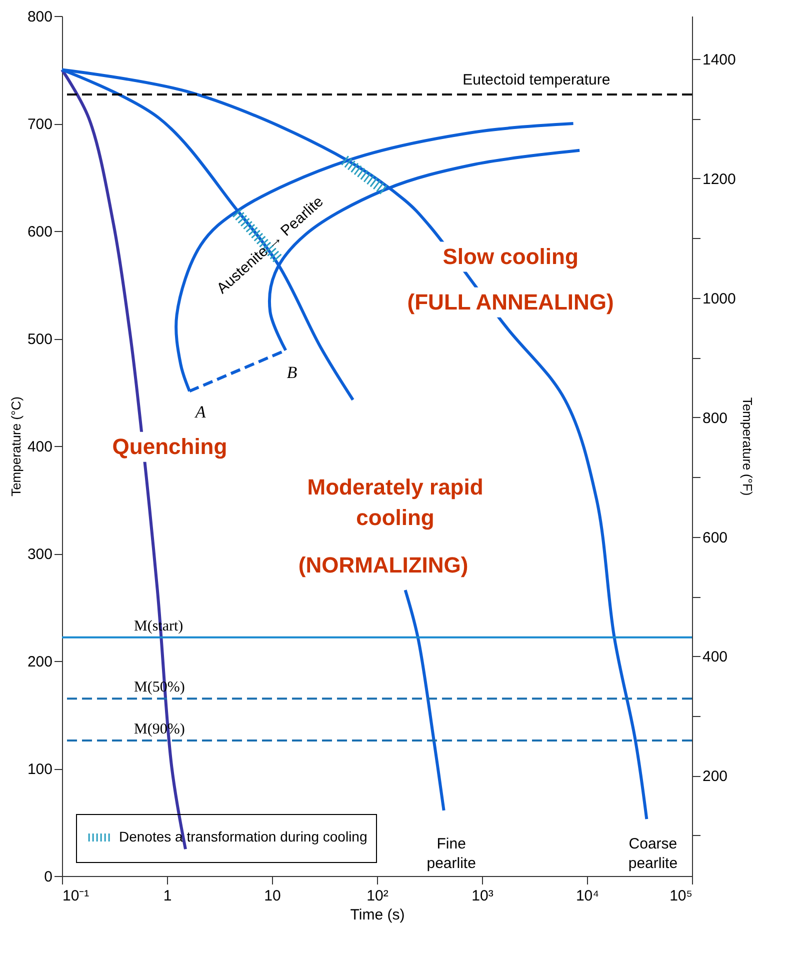 The image size is (811, 956). What do you see at coordinates (170, 446) in the screenshot?
I see `annotation: Quenching` at bounding box center [170, 446].